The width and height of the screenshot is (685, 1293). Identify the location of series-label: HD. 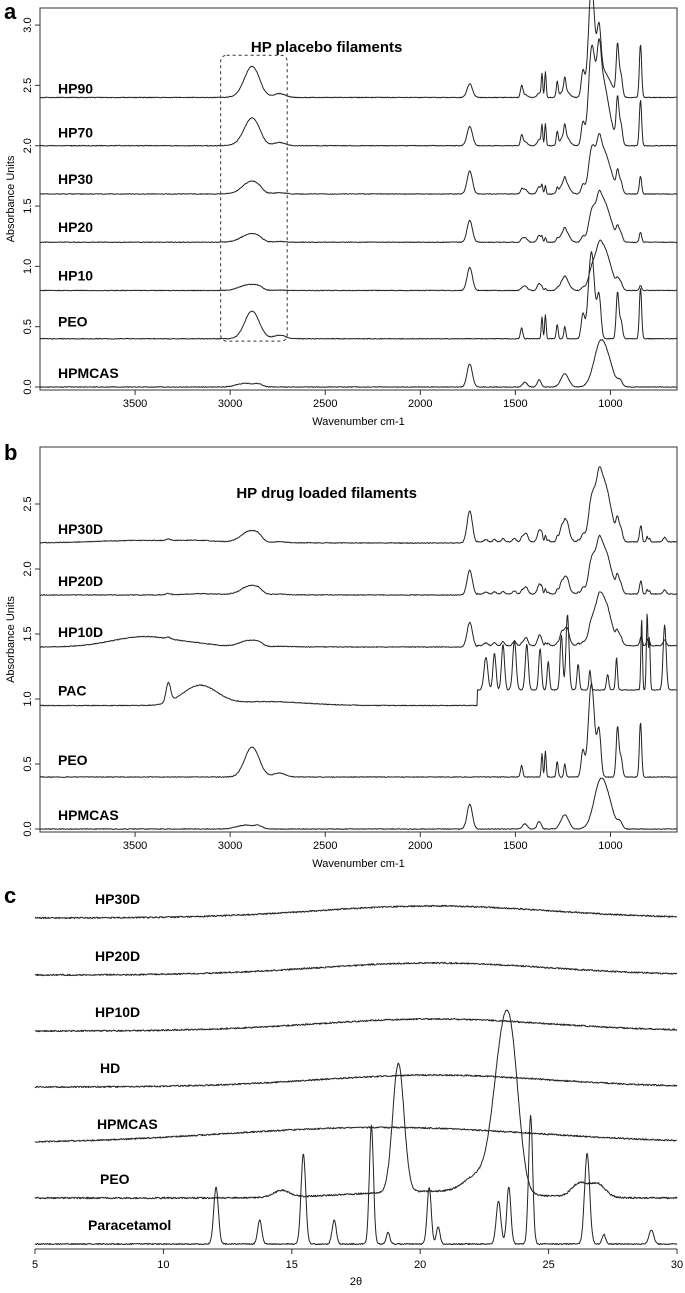
(110, 1068).